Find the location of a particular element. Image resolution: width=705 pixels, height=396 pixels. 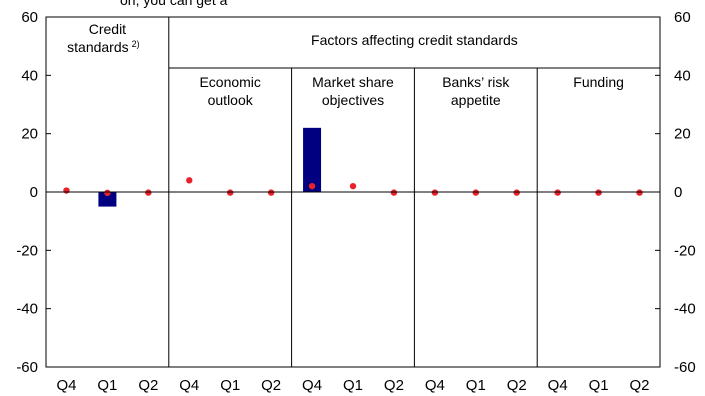

factors-header: Factors affecting credit standards is located at coordinates (414, 40).